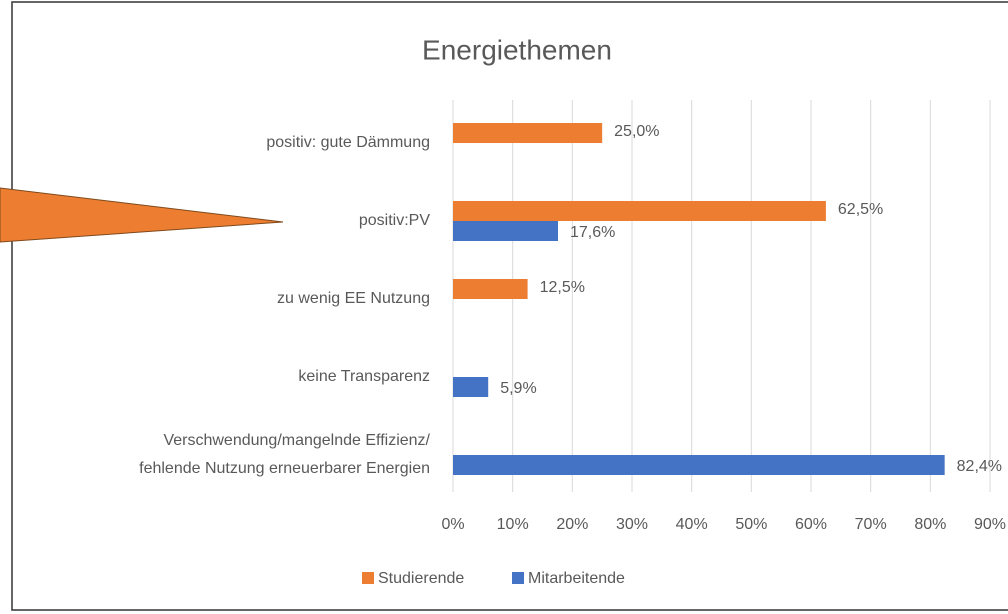 Image resolution: width=1008 pixels, height=614 pixels. What do you see at coordinates (592, 232) in the screenshot?
I see `data-label: 17,6%` at bounding box center [592, 232].